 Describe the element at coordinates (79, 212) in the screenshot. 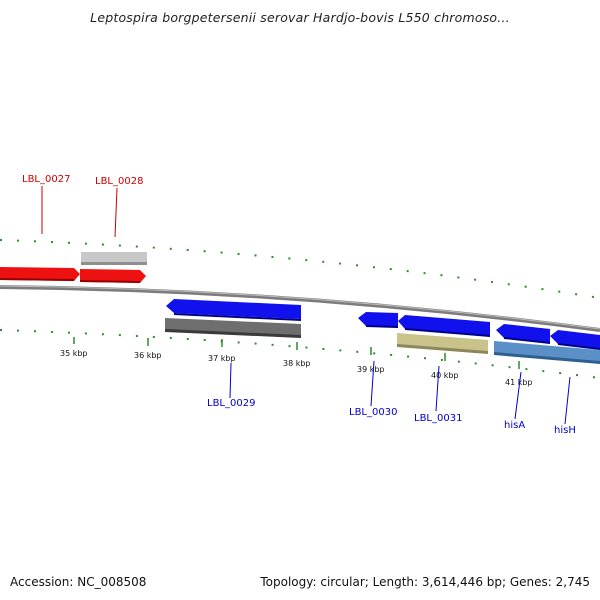

I see `red-leader-lines` at that location.